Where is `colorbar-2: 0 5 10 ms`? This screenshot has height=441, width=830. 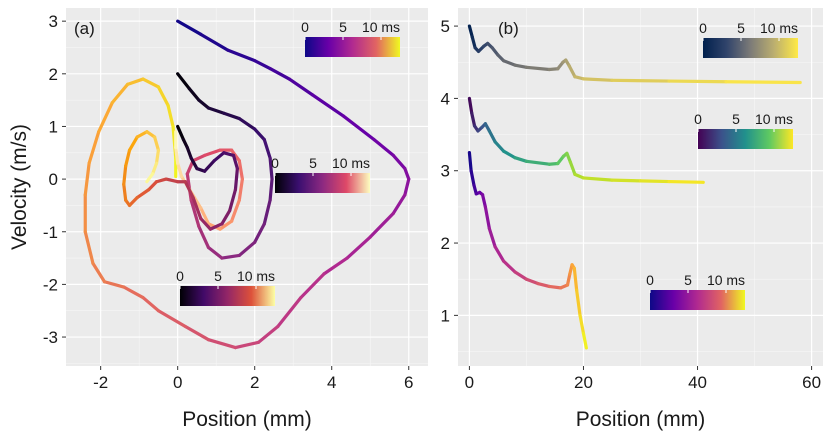
colorbar-2: 0 5 10 ms is located at coordinates (320, 174).